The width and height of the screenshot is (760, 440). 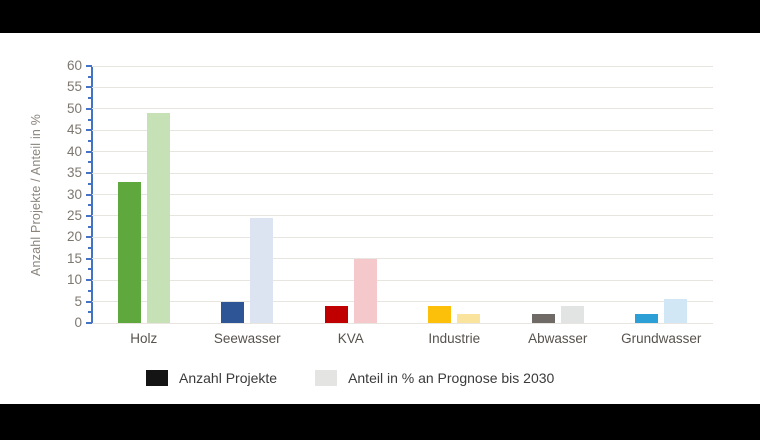 I want to click on y-tick-label: 35, so click(x=74, y=173).